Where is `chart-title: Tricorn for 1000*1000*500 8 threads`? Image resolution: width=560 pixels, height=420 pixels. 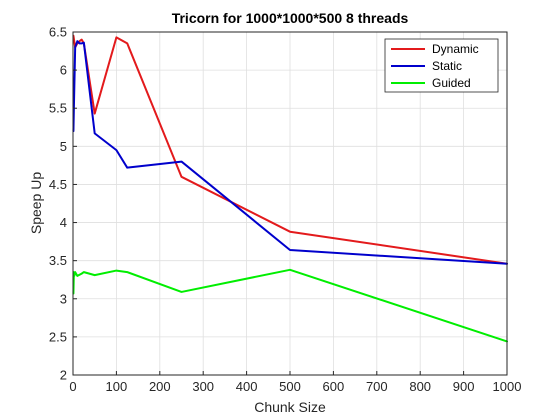
chart-title: Tricorn for 1000*1000*500 8 threads is located at coordinates (290, 18).